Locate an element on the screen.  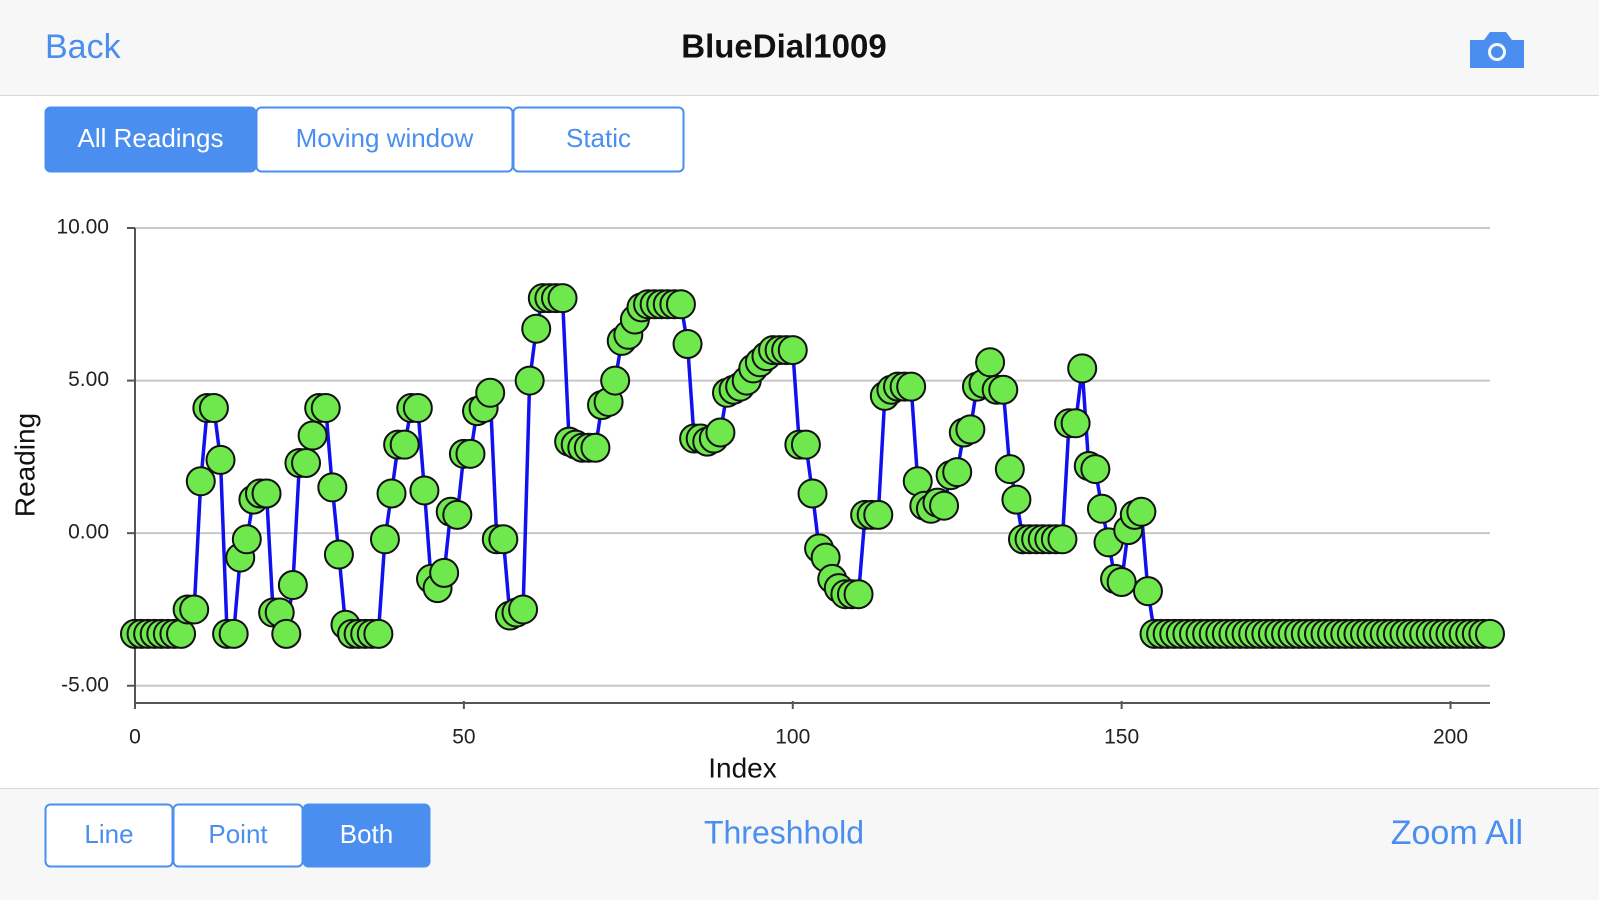
camera-button is located at coordinates (1497, 50).